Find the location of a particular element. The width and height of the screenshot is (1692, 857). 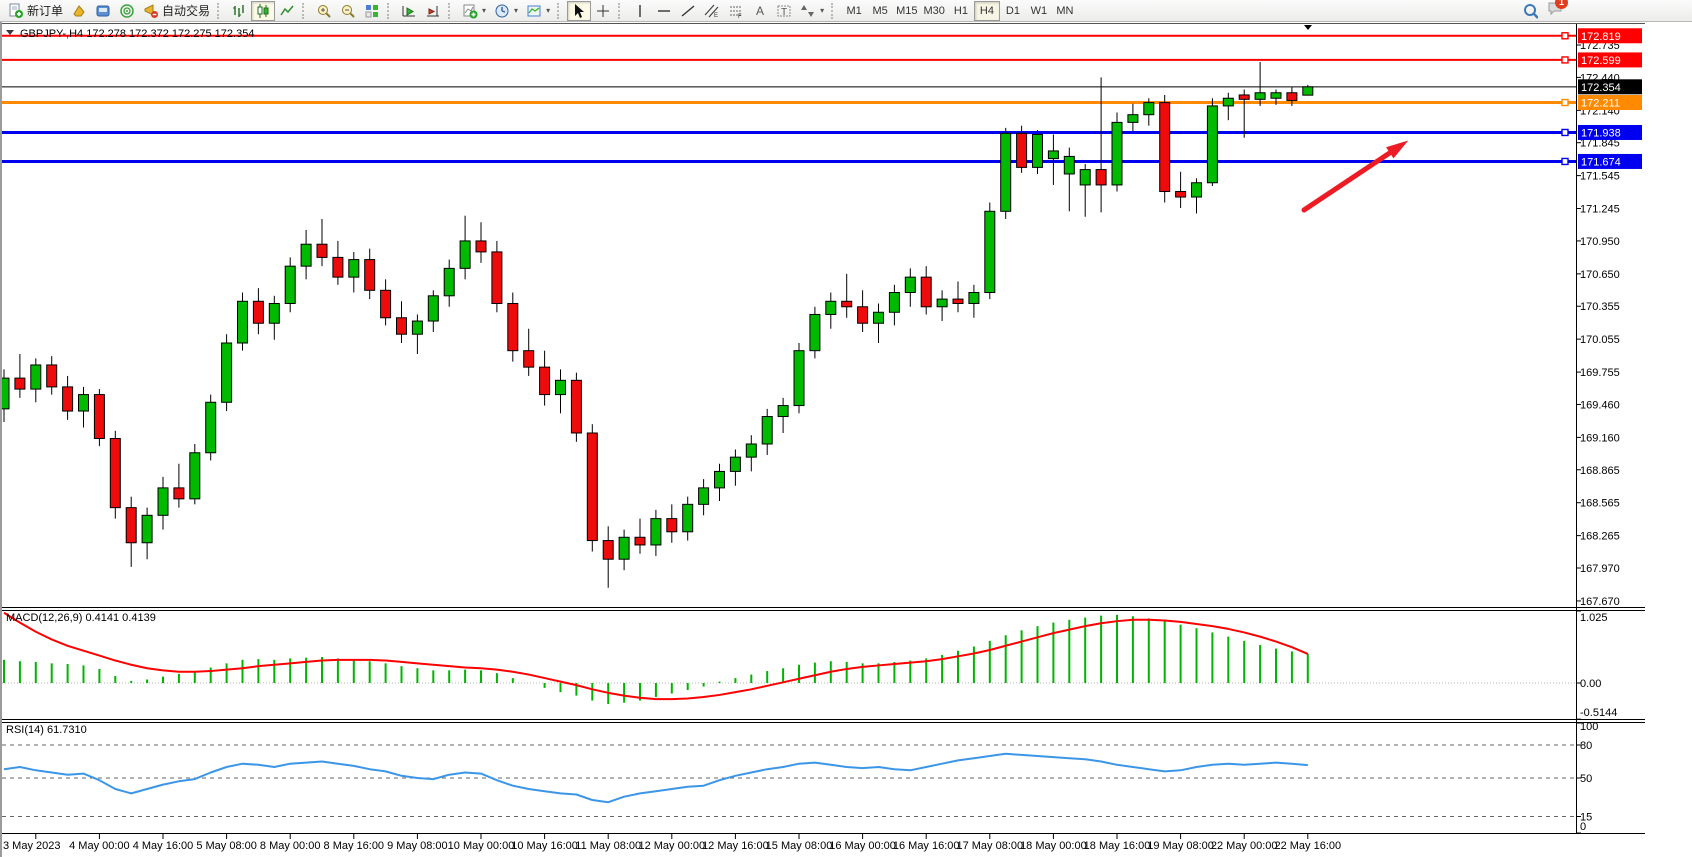

bar-chart-icon is located at coordinates (239, 11).